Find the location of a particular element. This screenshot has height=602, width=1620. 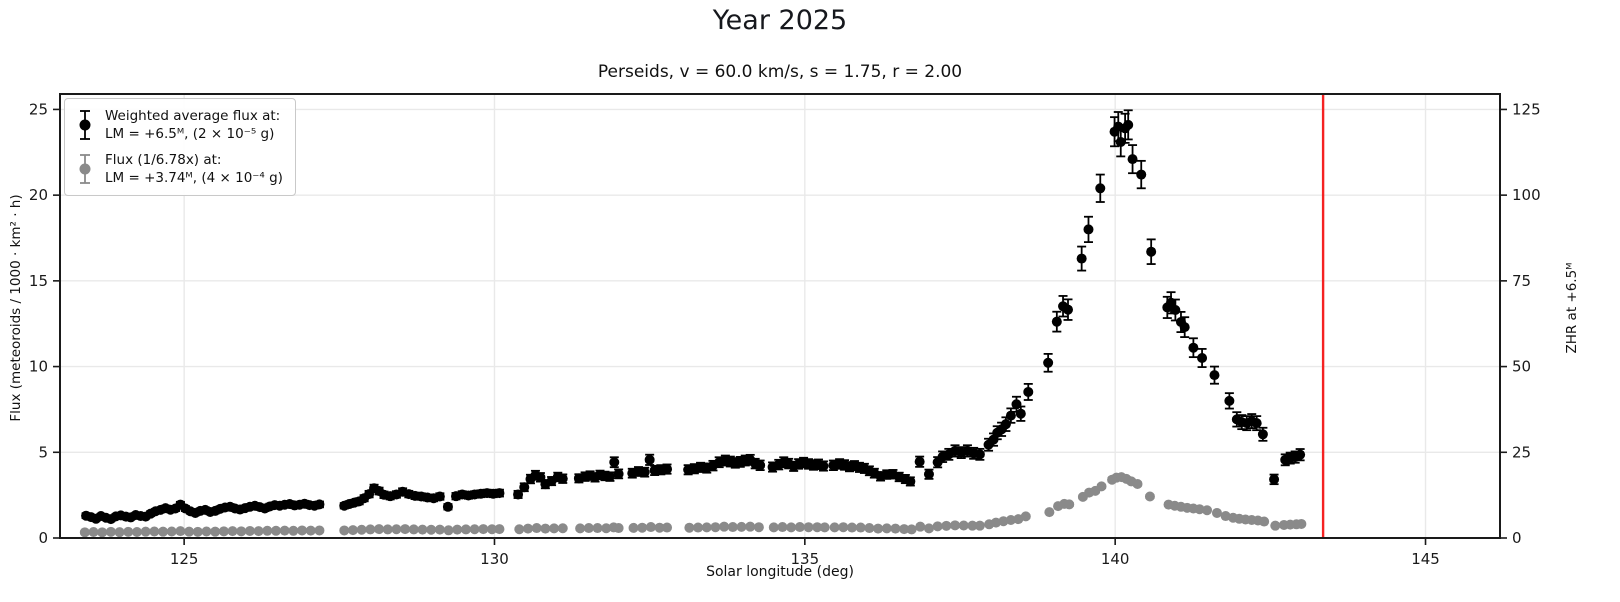

legend-label-line1: Weighted average flux at: is located at coordinates (193, 115).